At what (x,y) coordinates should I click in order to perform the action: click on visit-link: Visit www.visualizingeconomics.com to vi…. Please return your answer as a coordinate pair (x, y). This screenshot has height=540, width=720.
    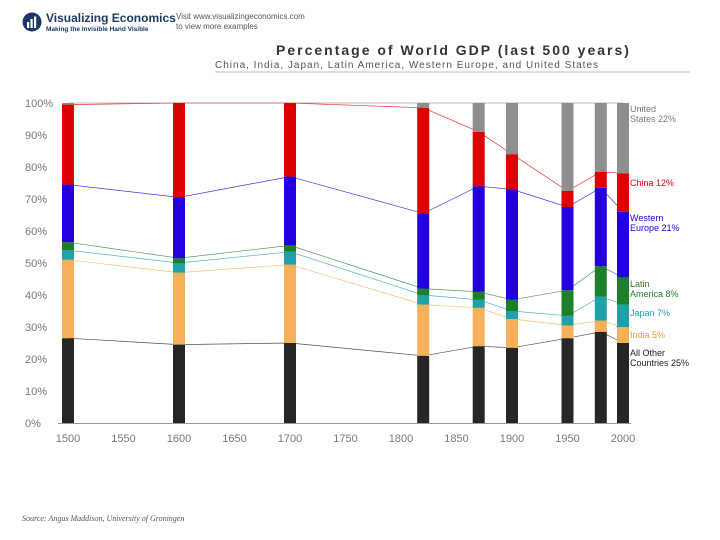
    Looking at the image, I should click on (261, 22).